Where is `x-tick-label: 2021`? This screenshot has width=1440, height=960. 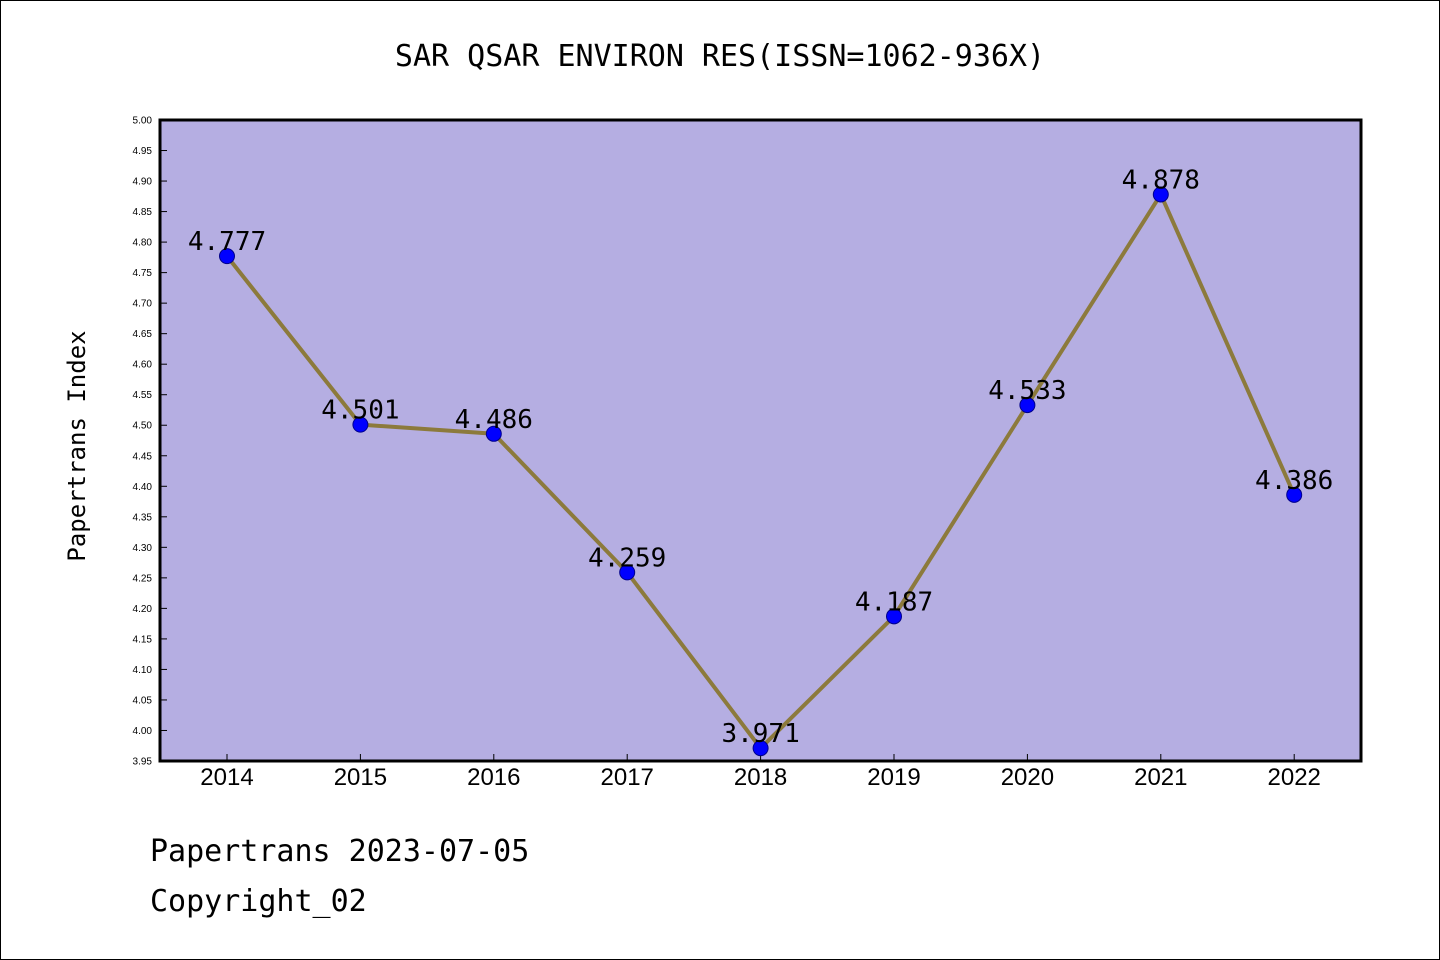
x-tick-label: 2021 is located at coordinates (1160, 777).